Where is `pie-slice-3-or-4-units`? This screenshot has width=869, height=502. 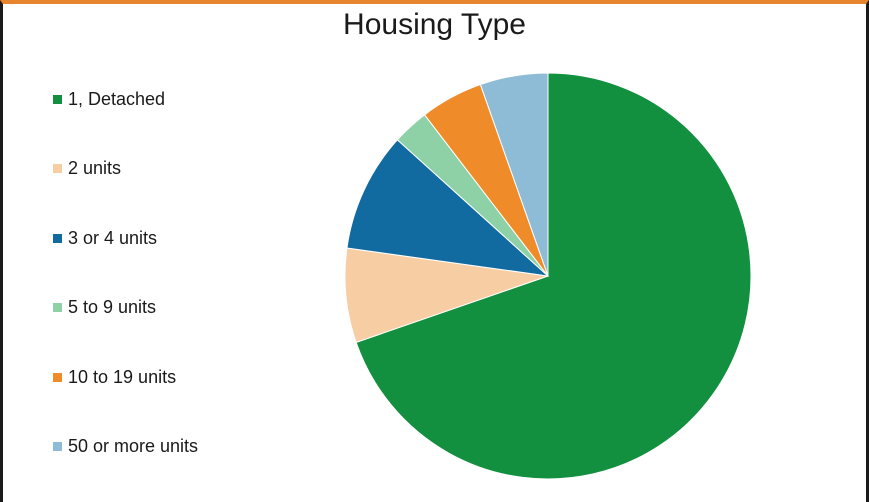 pie-slice-3-or-4-units is located at coordinates (448, 208).